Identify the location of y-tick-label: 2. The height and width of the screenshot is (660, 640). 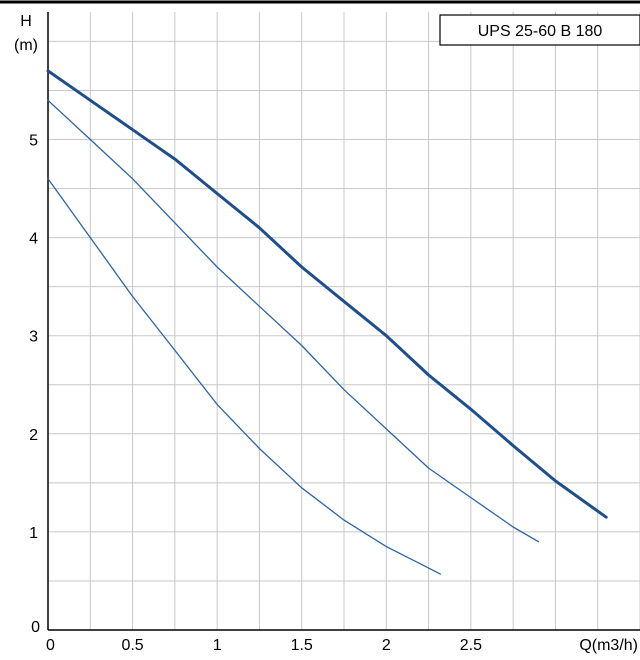
(33, 435).